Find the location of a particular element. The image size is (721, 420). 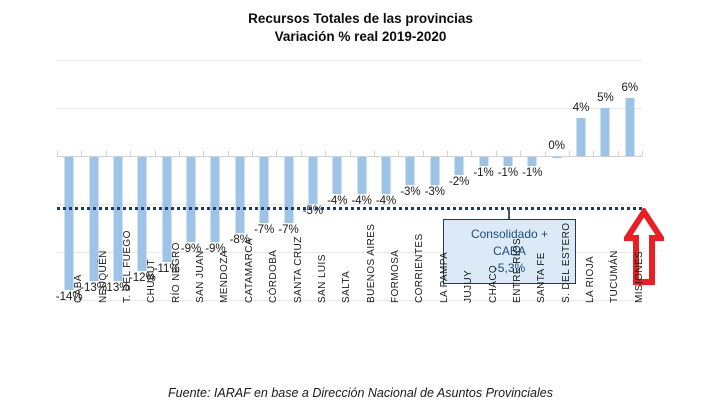

category-label: ENTRE RÍOS is located at coordinates (517, 270).